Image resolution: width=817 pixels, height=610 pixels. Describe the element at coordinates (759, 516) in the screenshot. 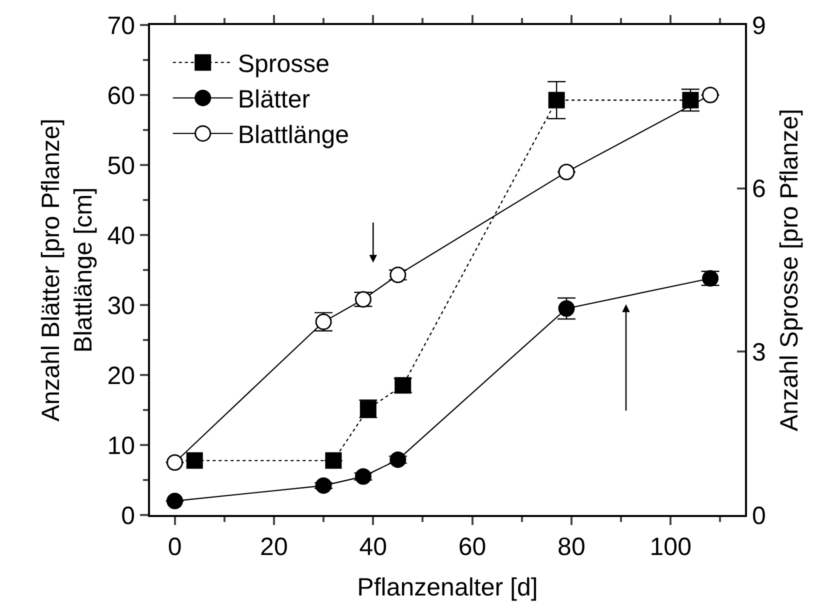

I see `y2-tick-label: 0` at that location.